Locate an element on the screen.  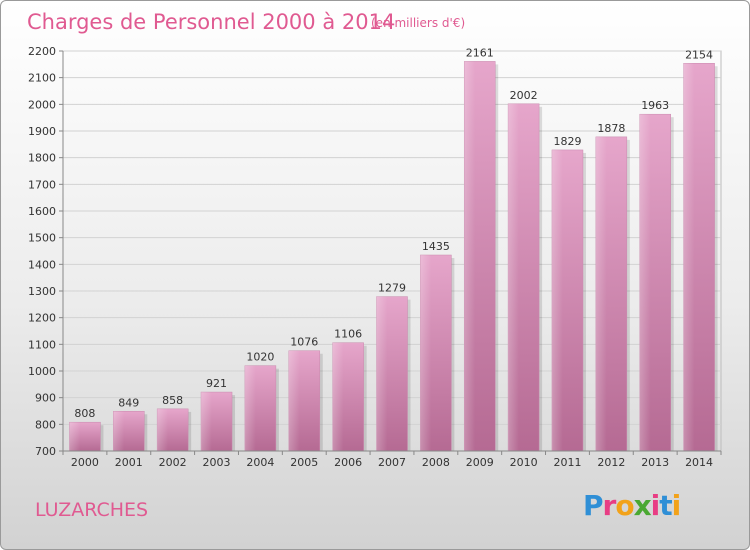
y-tick-label: 2000 is located at coordinates (42, 104).